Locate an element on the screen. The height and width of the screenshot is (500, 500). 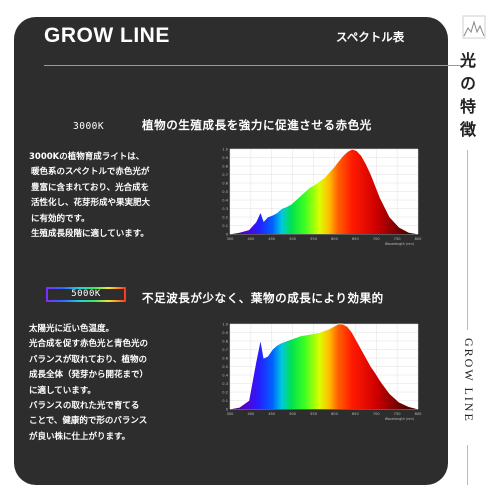
description-line: 成長全体（発芽から開花まで） is located at coordinates (89, 375).